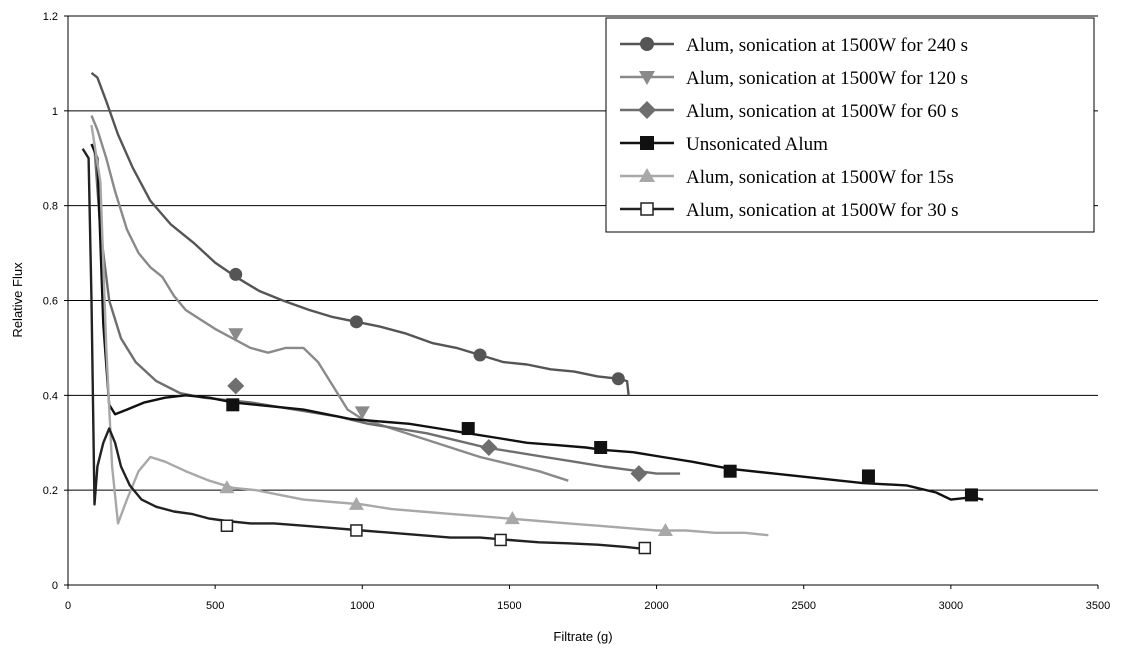 The width and height of the screenshot is (1121, 651). Describe the element at coordinates (822, 210) in the screenshot. I see `legend-label: Alum, sonication at 1500W for 30 s` at that location.